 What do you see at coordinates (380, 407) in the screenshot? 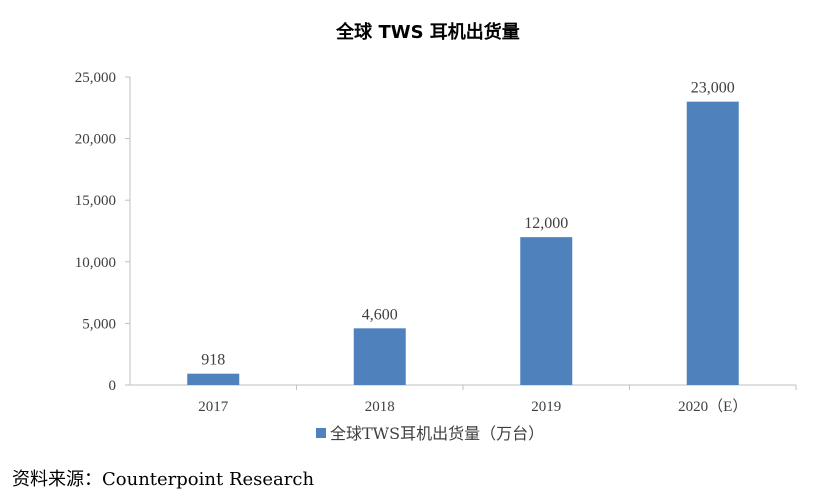
I see `x-tick-label: 2018` at bounding box center [380, 407].